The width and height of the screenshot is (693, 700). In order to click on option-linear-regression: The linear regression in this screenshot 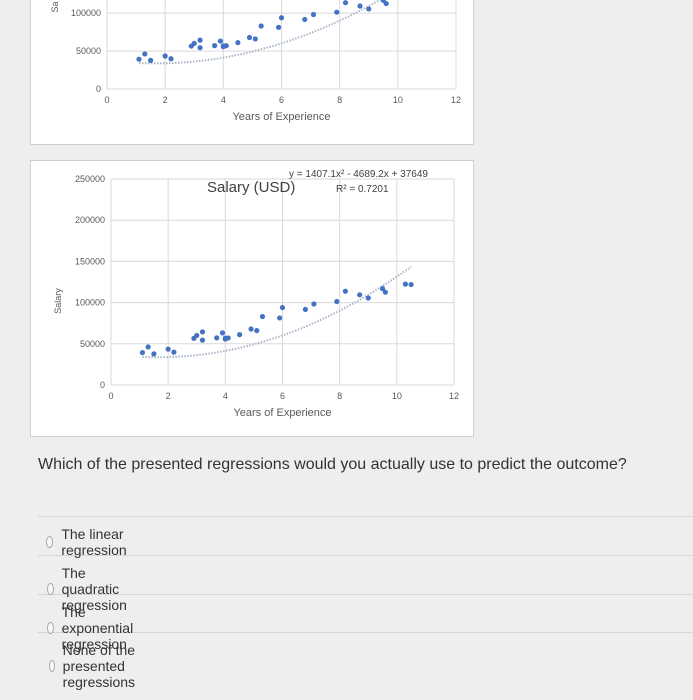, I will do `click(88, 542)`.